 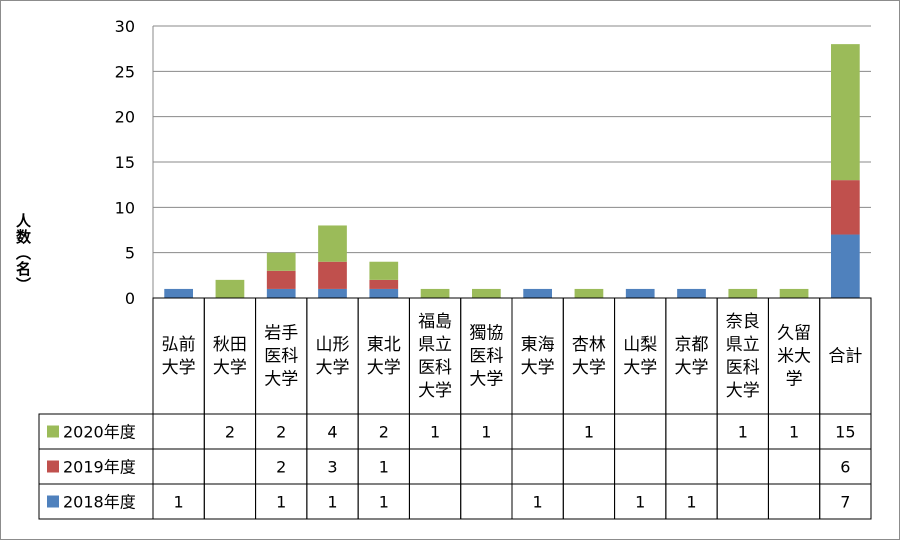 I want to click on category-label: 米大, so click(x=794, y=357).